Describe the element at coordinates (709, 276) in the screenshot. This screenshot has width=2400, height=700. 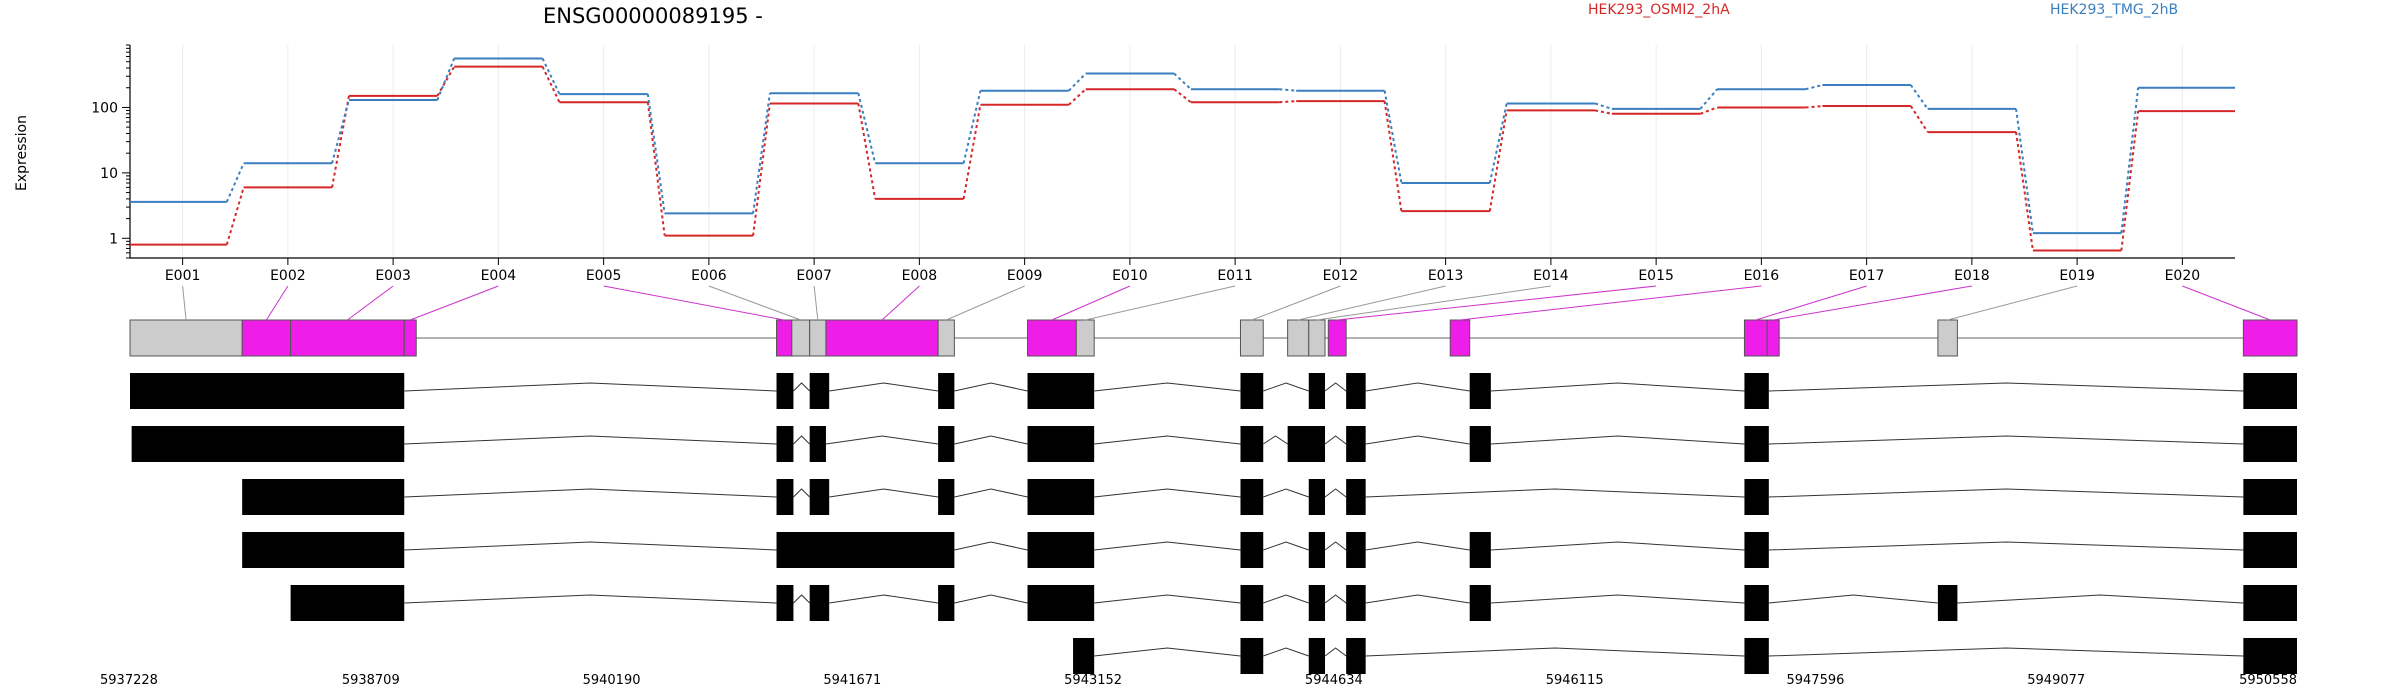
I see `x-tick-label: E006` at that location.